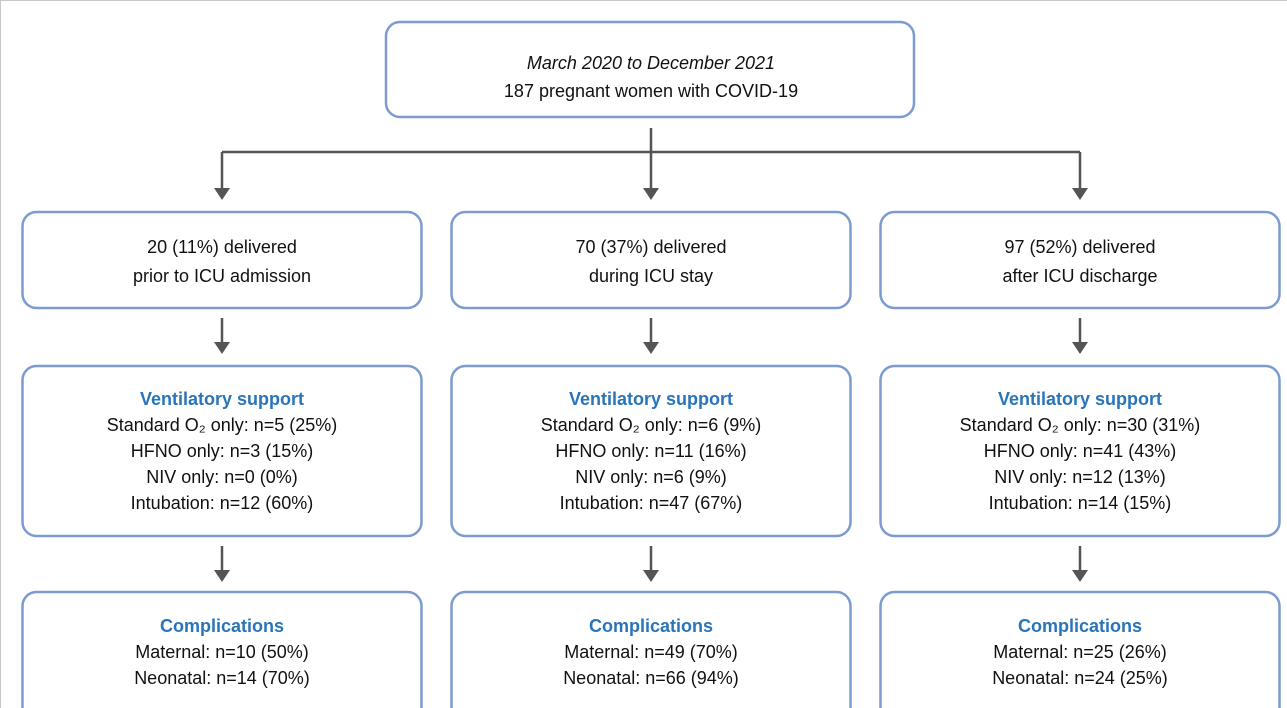 The height and width of the screenshot is (708, 1287). I want to click on complications-item: Maternal: n=10 (50%), so click(222, 652).